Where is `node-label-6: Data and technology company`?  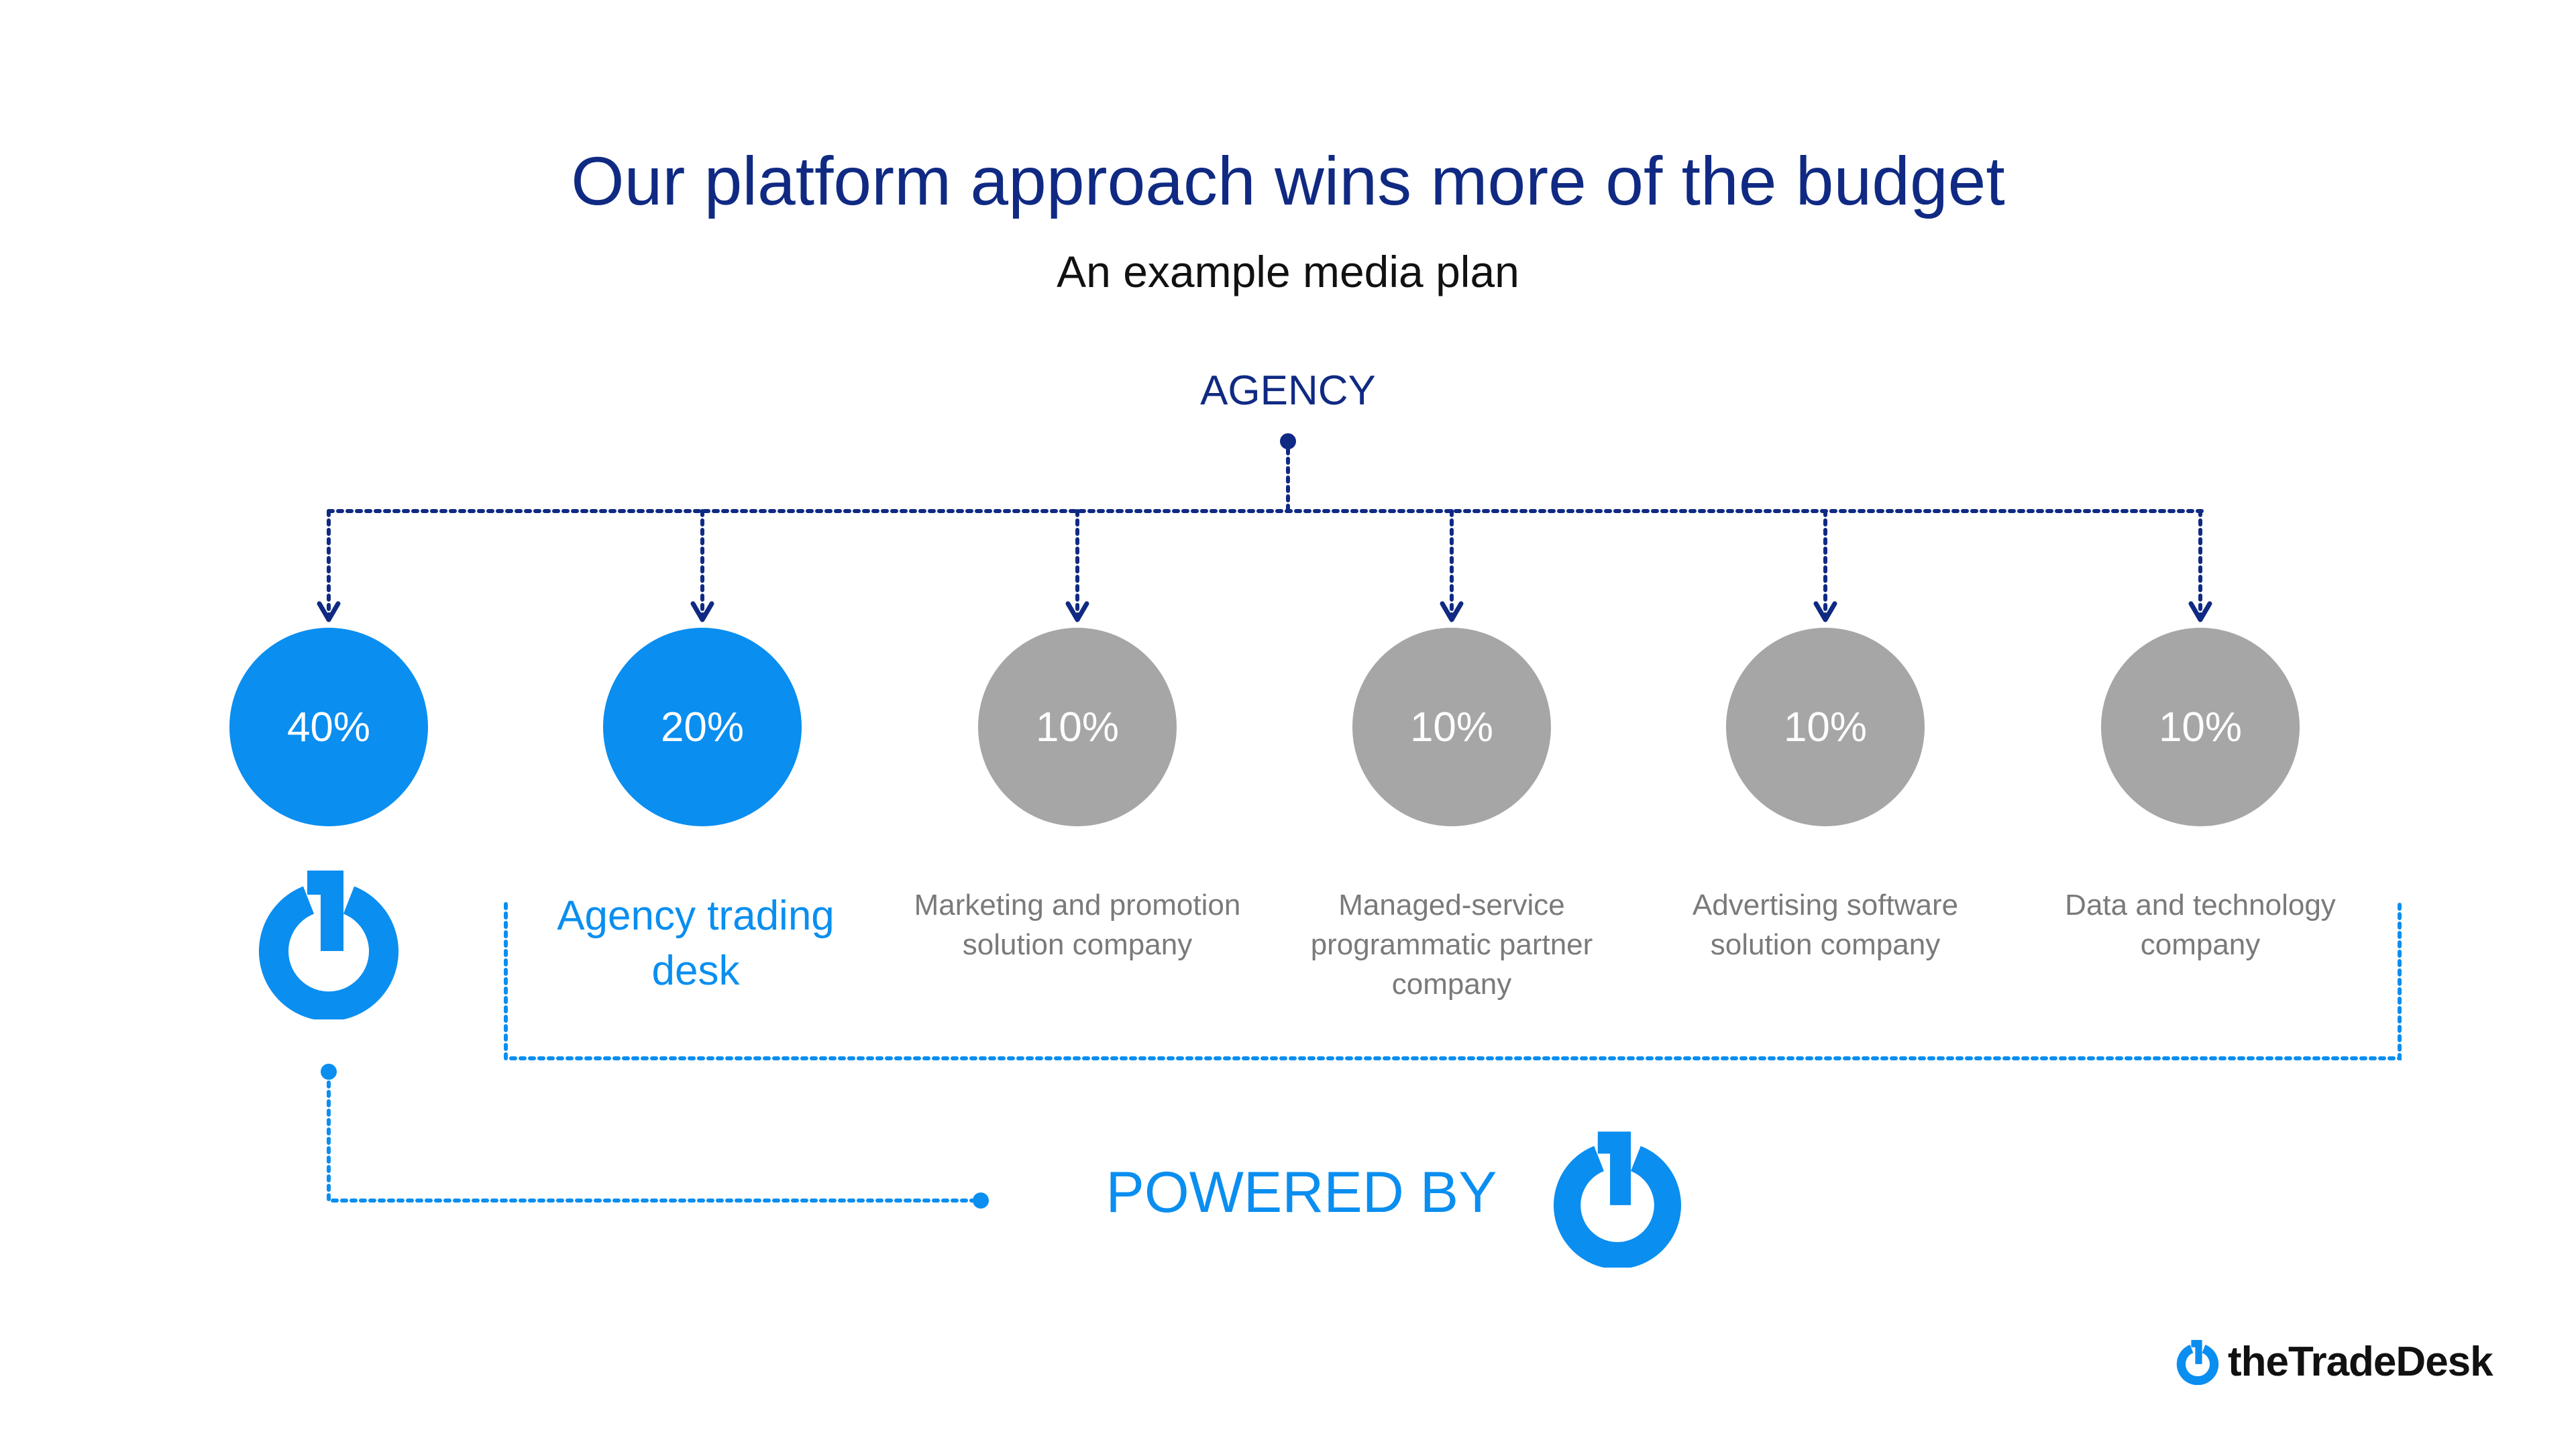
node-label-6: Data and technology company is located at coordinates (2200, 925).